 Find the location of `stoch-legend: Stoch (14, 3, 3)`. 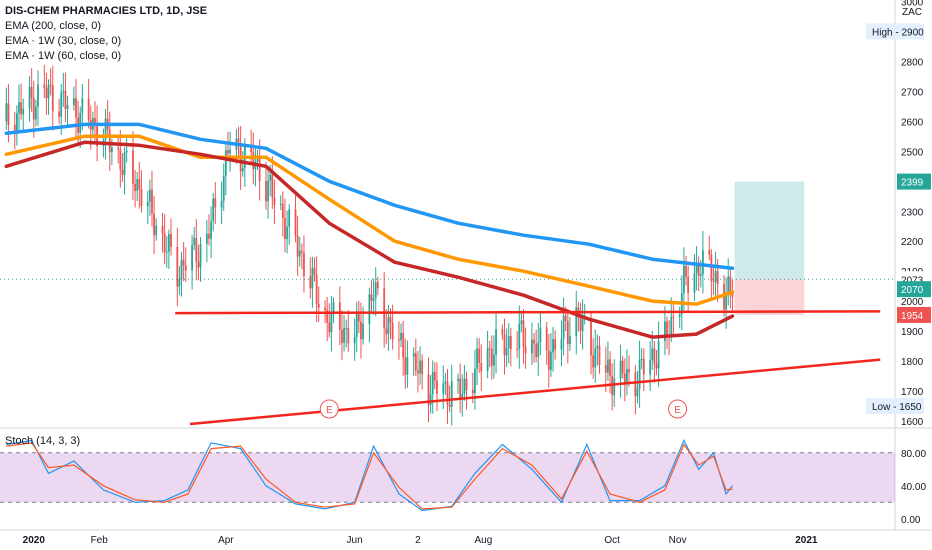

stoch-legend: Stoch (14, 3, 3) is located at coordinates (43, 441).